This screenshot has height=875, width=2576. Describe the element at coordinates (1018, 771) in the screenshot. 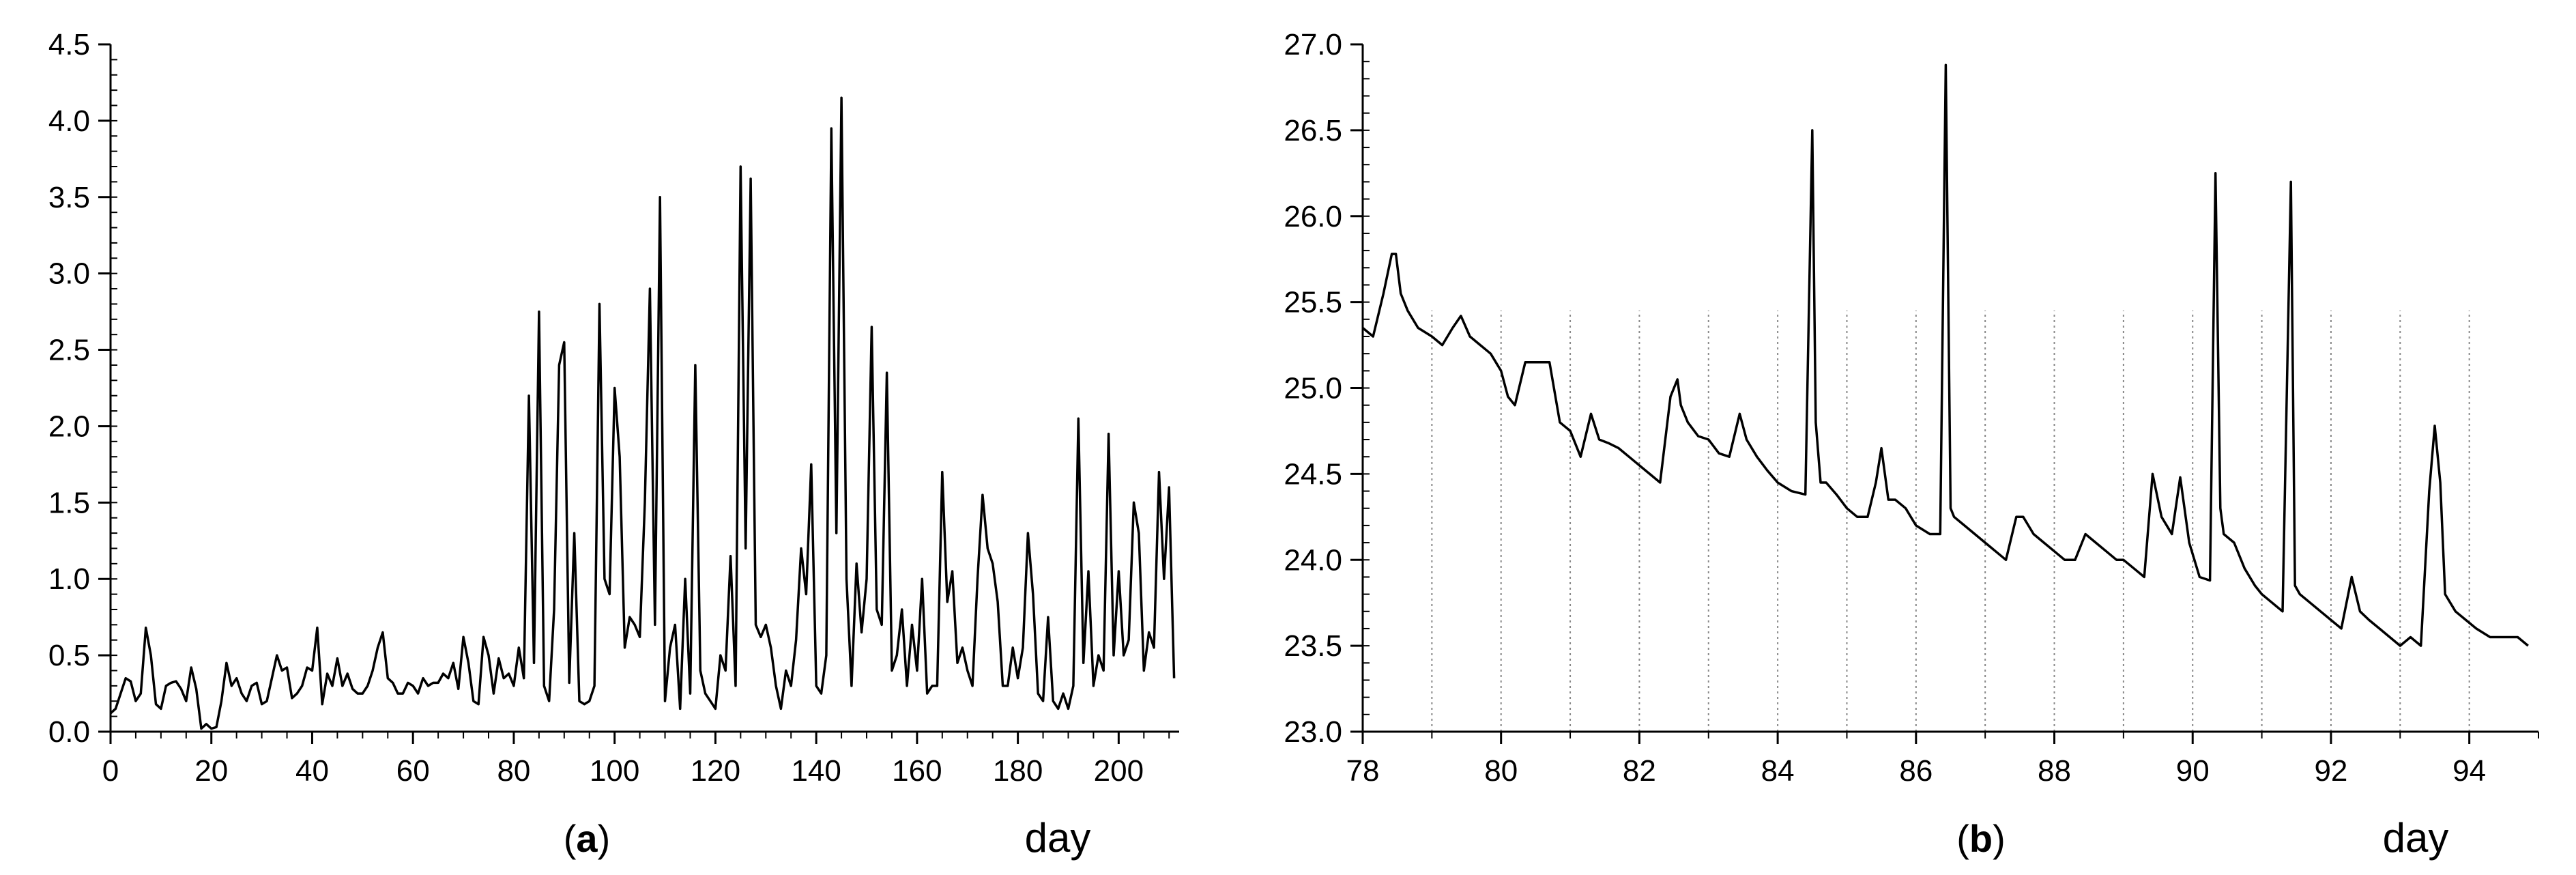

I see `panel-a-x-tick-label-9: 180` at that location.